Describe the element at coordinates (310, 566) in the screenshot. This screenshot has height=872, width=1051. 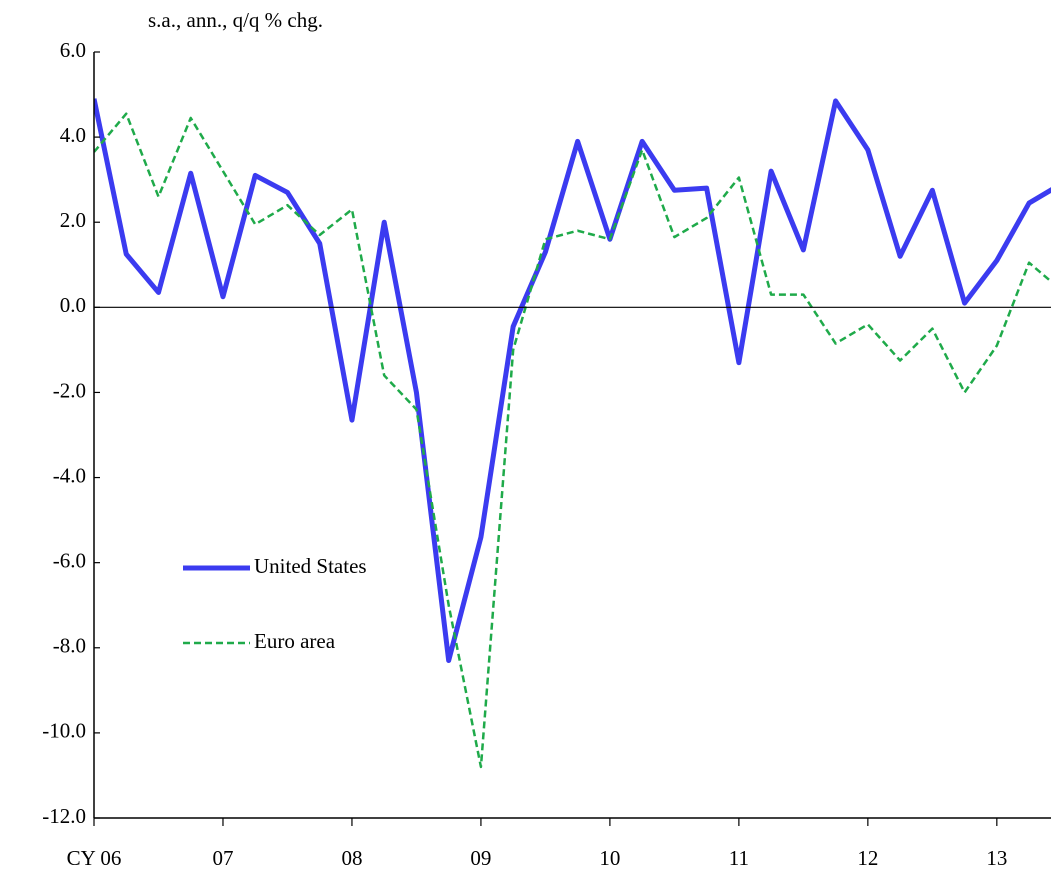
I see `legend-label: United States` at that location.